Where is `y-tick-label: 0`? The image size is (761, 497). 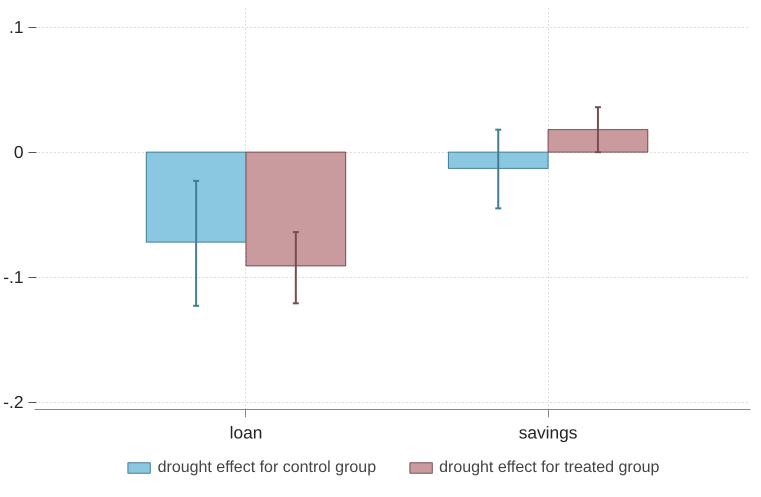 y-tick-label: 0 is located at coordinates (19, 152).